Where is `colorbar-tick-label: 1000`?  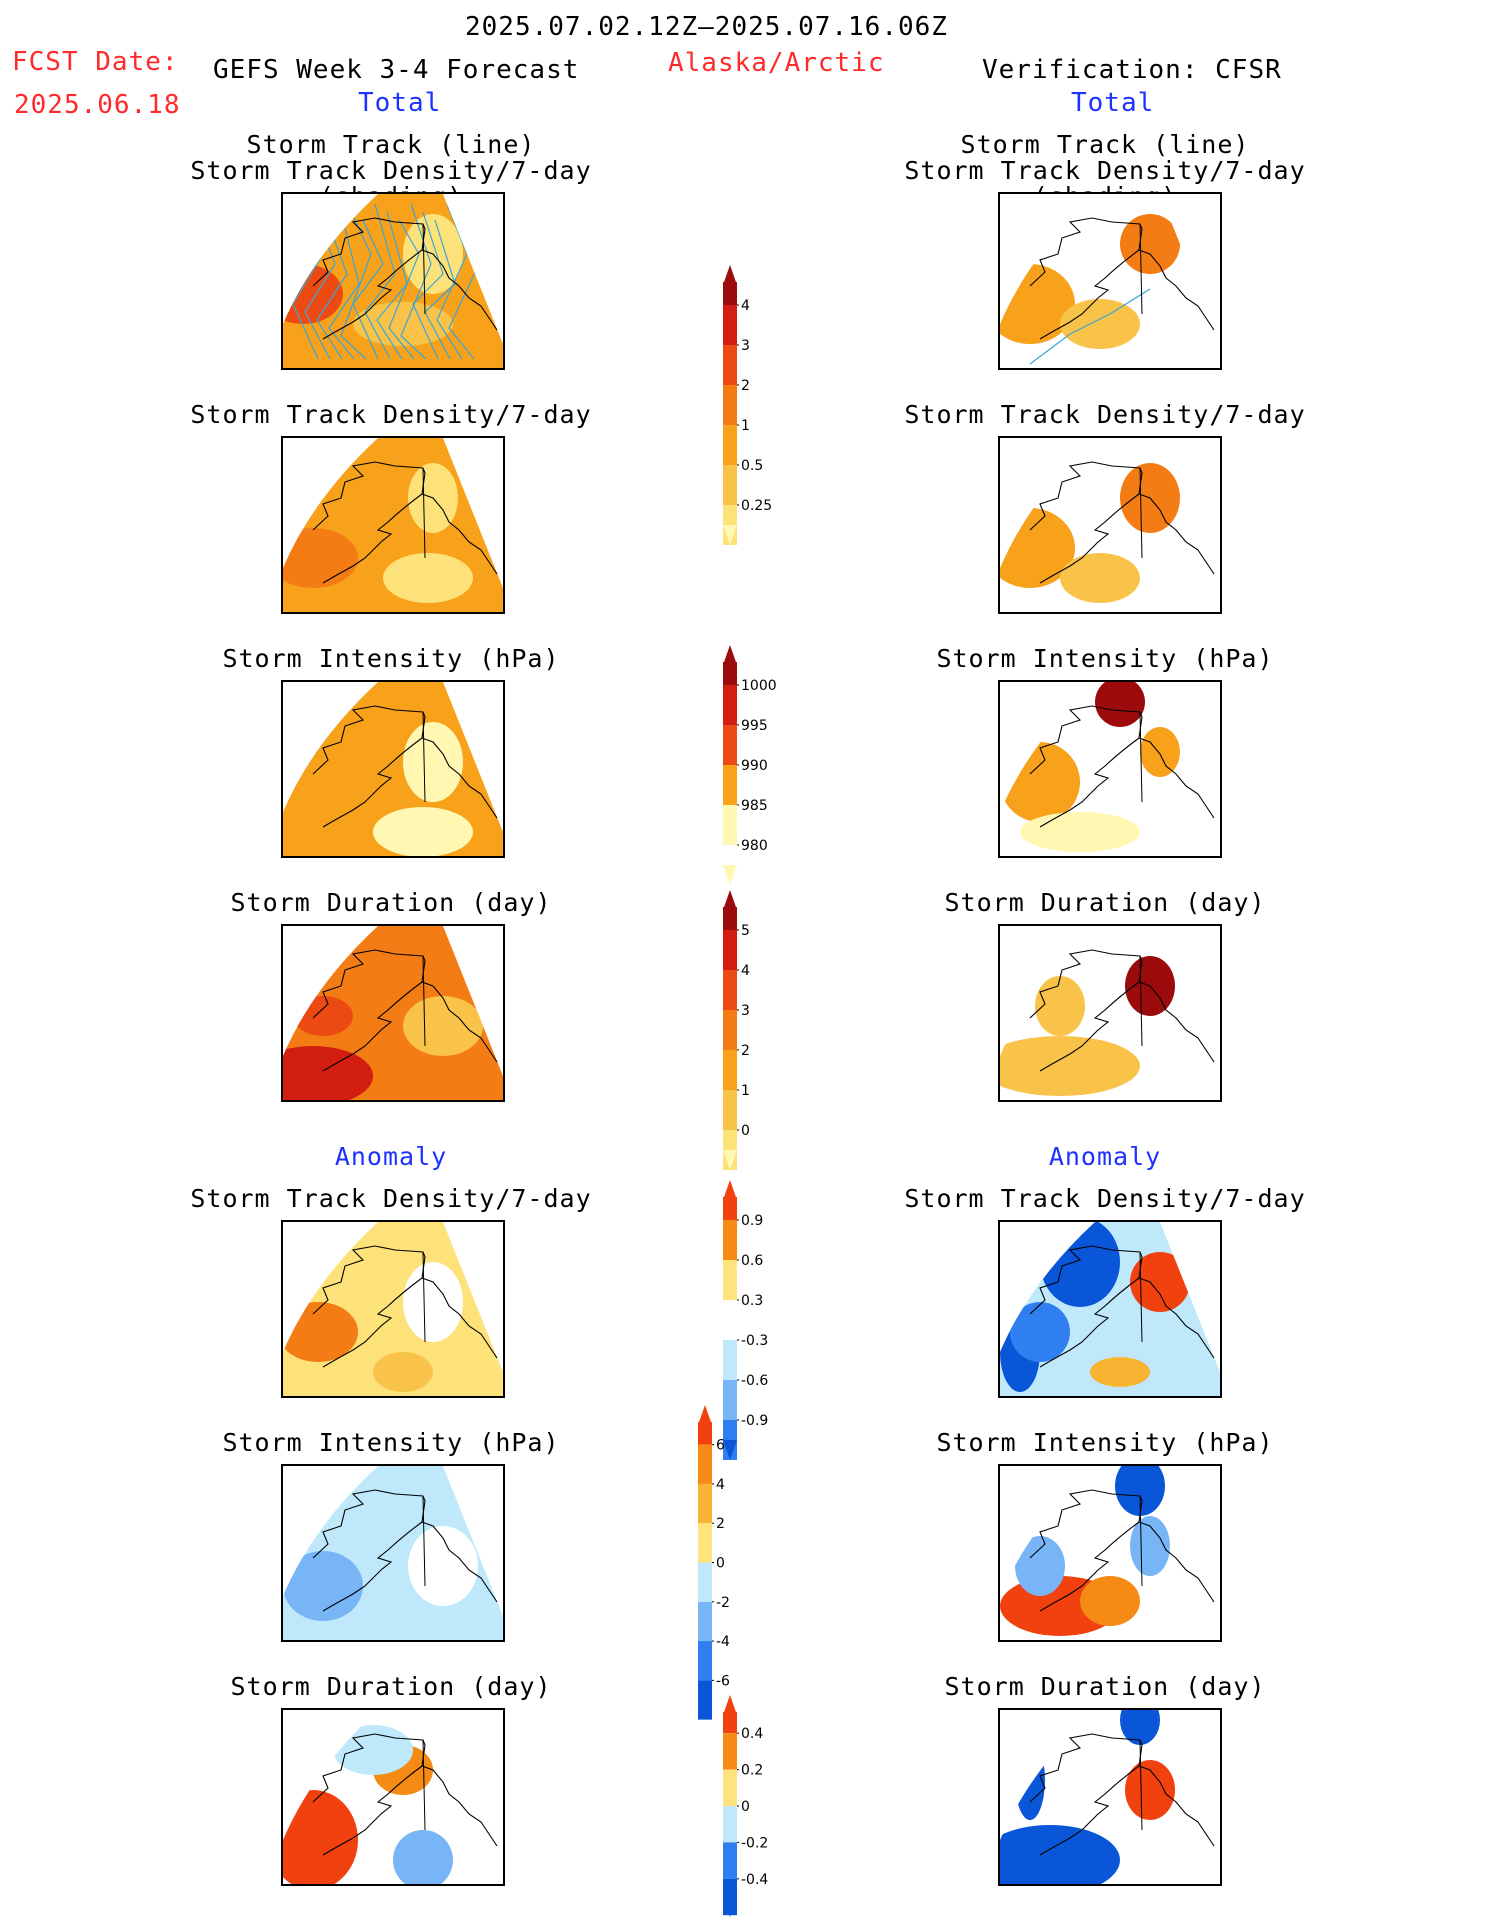 colorbar-tick-label: 1000 is located at coordinates (759, 686).